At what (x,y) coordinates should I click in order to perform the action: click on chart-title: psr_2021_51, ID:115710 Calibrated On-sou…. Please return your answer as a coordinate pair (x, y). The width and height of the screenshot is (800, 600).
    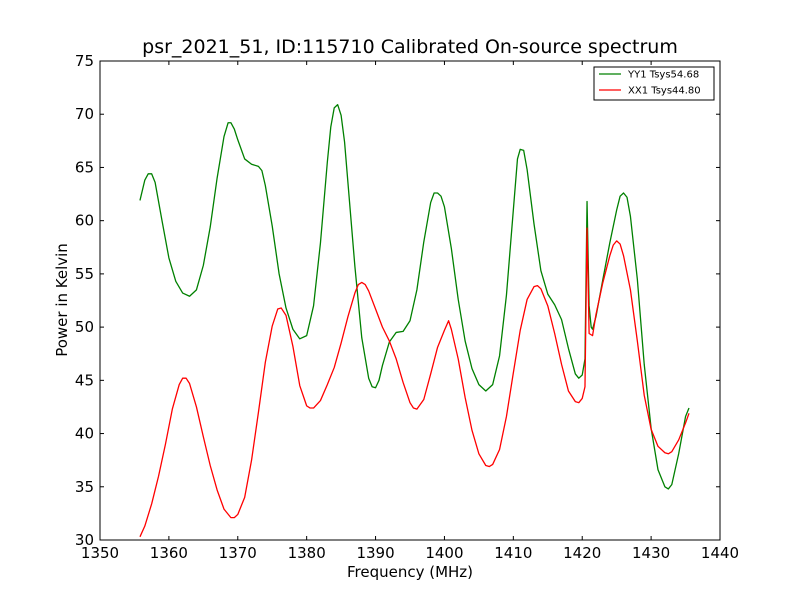
    Looking at the image, I should click on (410, 47).